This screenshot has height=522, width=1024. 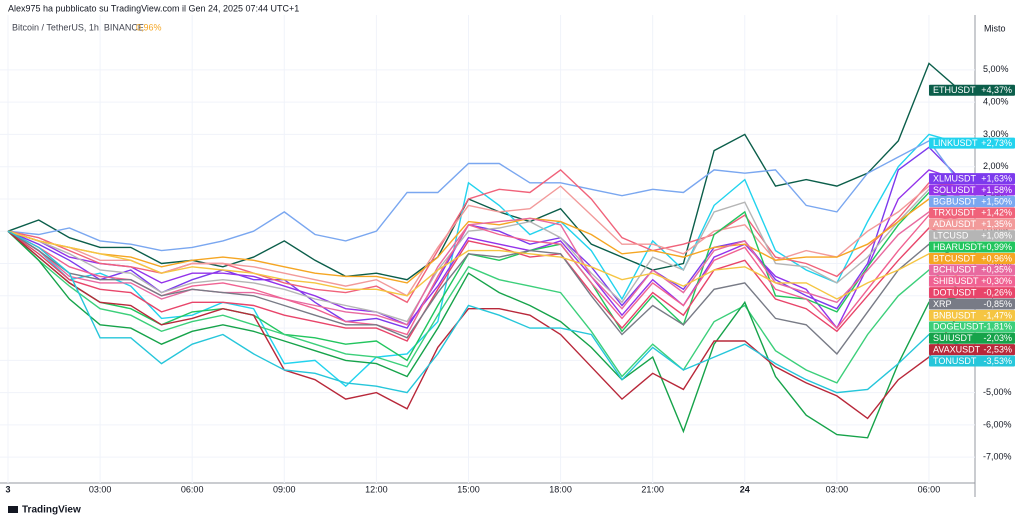 I want to click on series-label: XLMUSDT +1,63%, so click(x=972, y=179).